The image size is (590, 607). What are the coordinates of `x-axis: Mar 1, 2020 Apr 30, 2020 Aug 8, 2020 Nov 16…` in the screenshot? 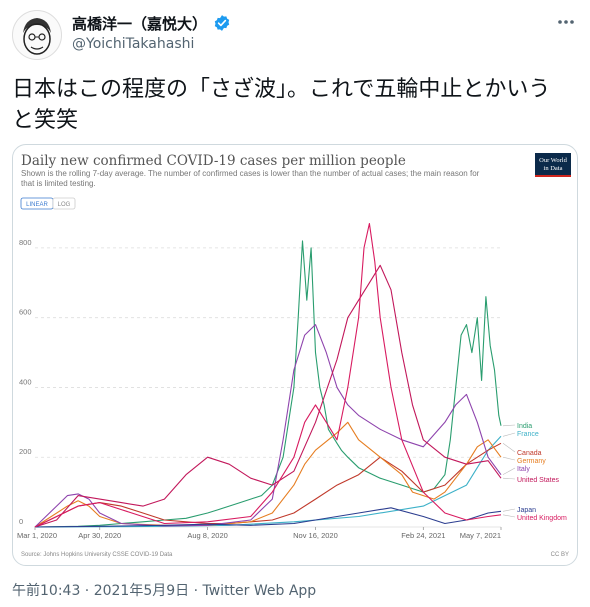 It's located at (259, 533).